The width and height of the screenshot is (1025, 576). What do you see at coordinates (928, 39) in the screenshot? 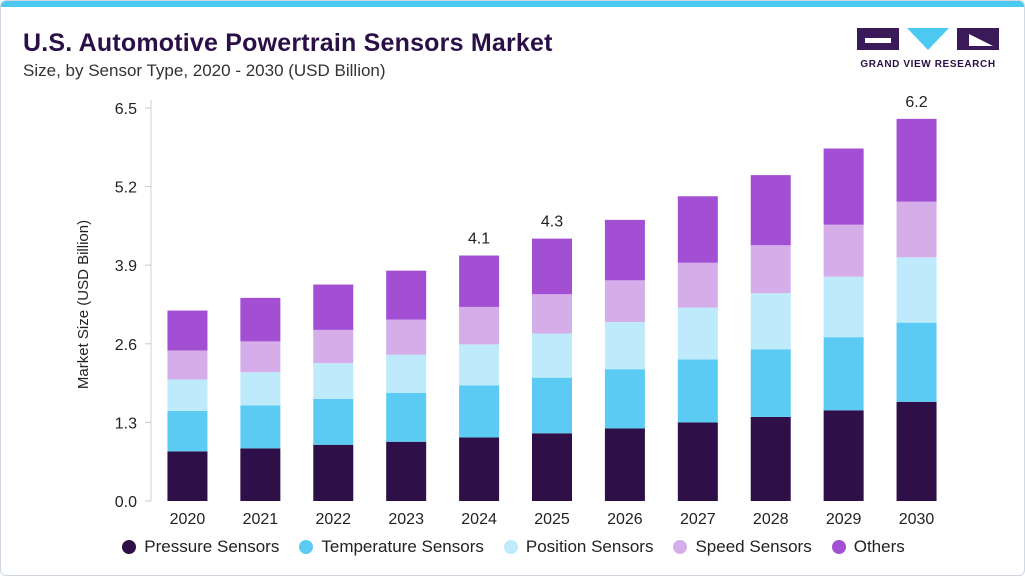
I see `grand-view-research-logo-icon` at bounding box center [928, 39].